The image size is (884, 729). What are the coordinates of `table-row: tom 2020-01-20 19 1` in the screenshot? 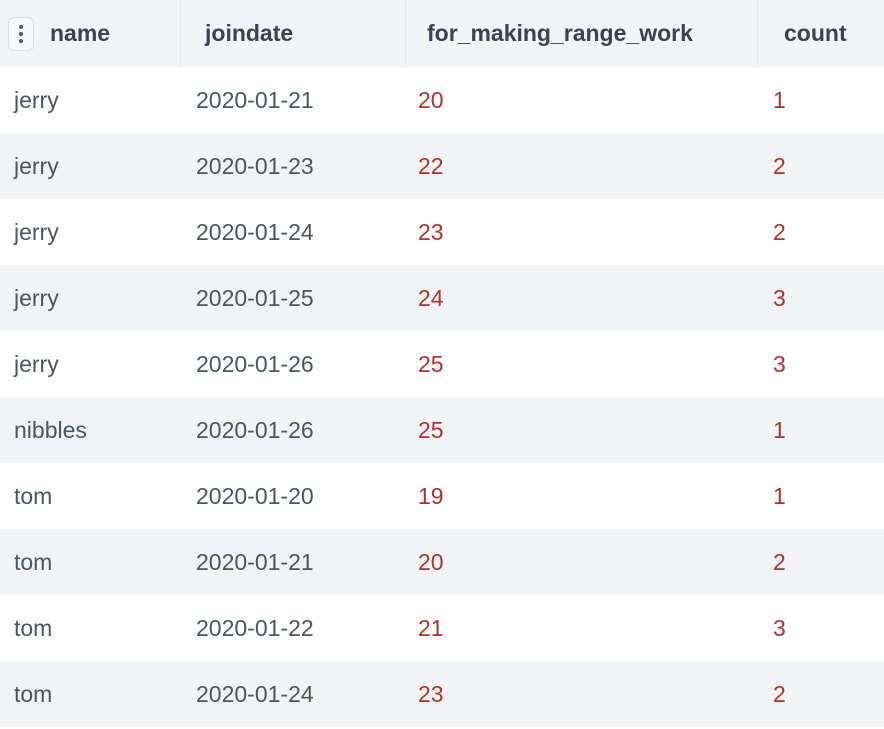 It's located at (442, 496).